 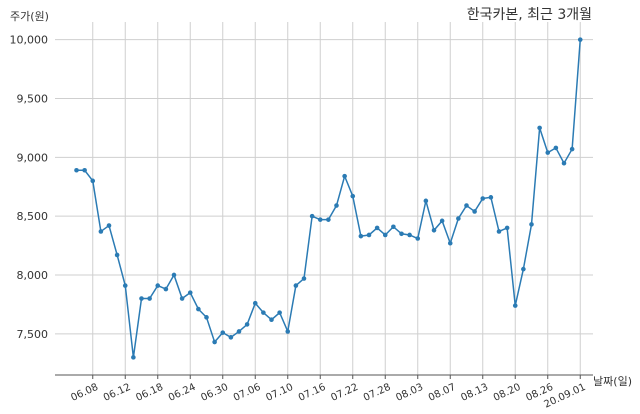 I want to click on x-tick-label: 08.07, so click(x=442, y=393).